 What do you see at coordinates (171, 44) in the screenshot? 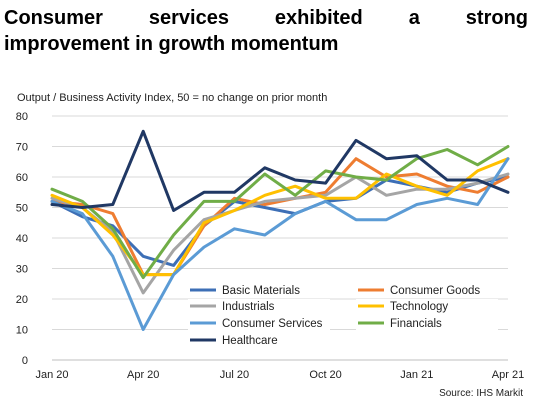
I see `headline-line-2: improvement in growth momentum` at bounding box center [171, 44].